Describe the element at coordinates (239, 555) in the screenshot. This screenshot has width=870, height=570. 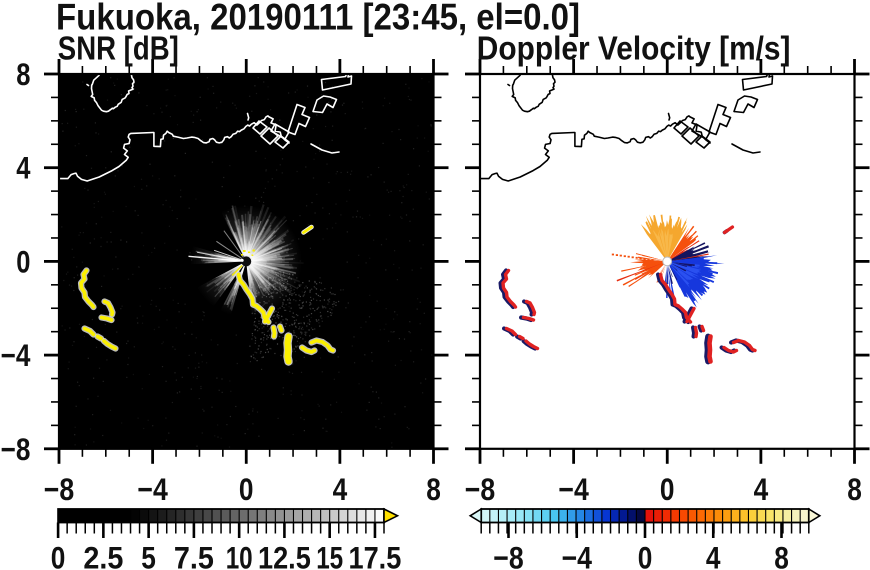
I see `svg-text: 10` at that location.